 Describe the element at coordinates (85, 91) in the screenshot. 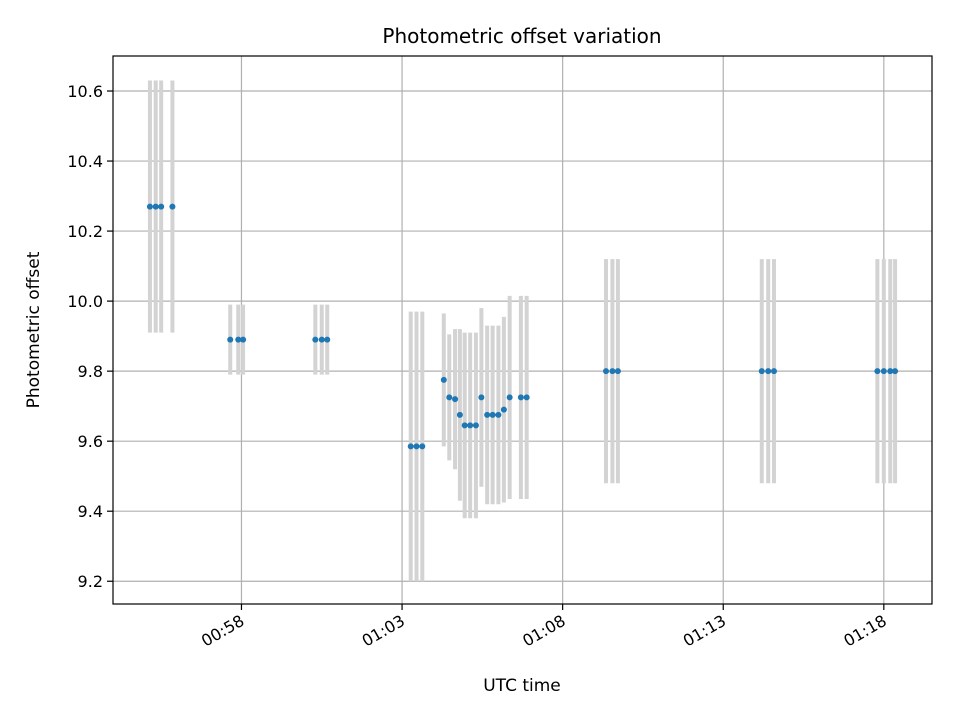

I see `y-tick-label: 10.6` at that location.